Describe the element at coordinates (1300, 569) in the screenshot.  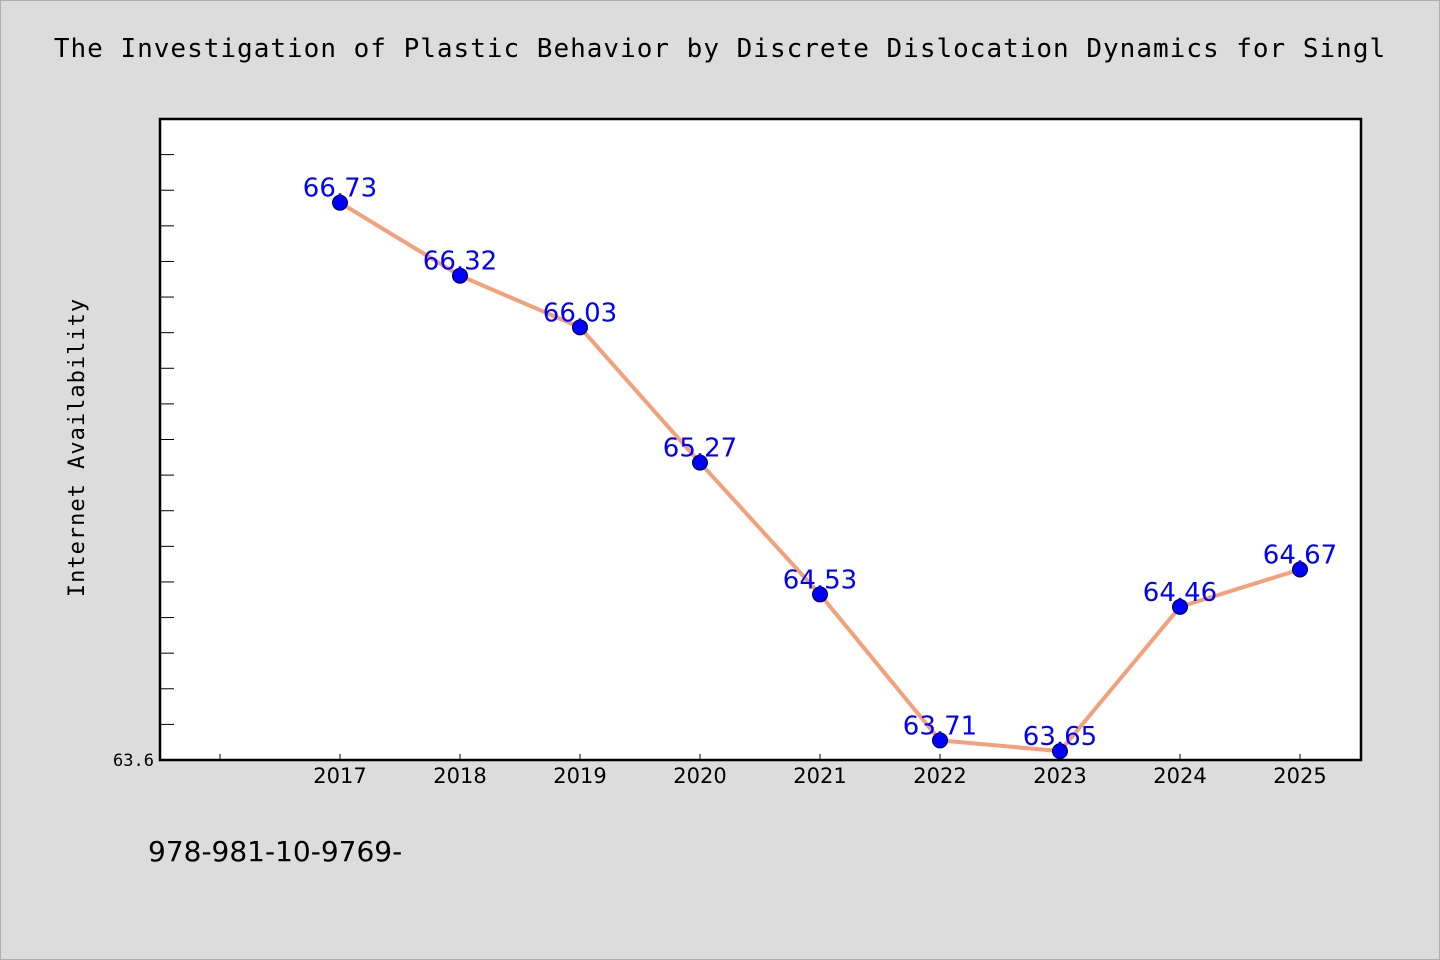
I see `data-point-2025` at that location.